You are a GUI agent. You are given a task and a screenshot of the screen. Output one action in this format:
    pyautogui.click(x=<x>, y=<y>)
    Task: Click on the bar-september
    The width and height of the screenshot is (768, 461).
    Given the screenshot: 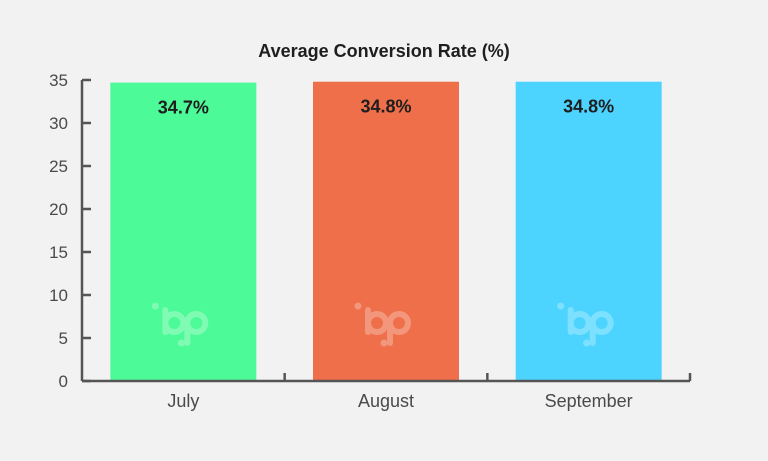 What is the action you would take?
    pyautogui.click(x=588, y=231)
    